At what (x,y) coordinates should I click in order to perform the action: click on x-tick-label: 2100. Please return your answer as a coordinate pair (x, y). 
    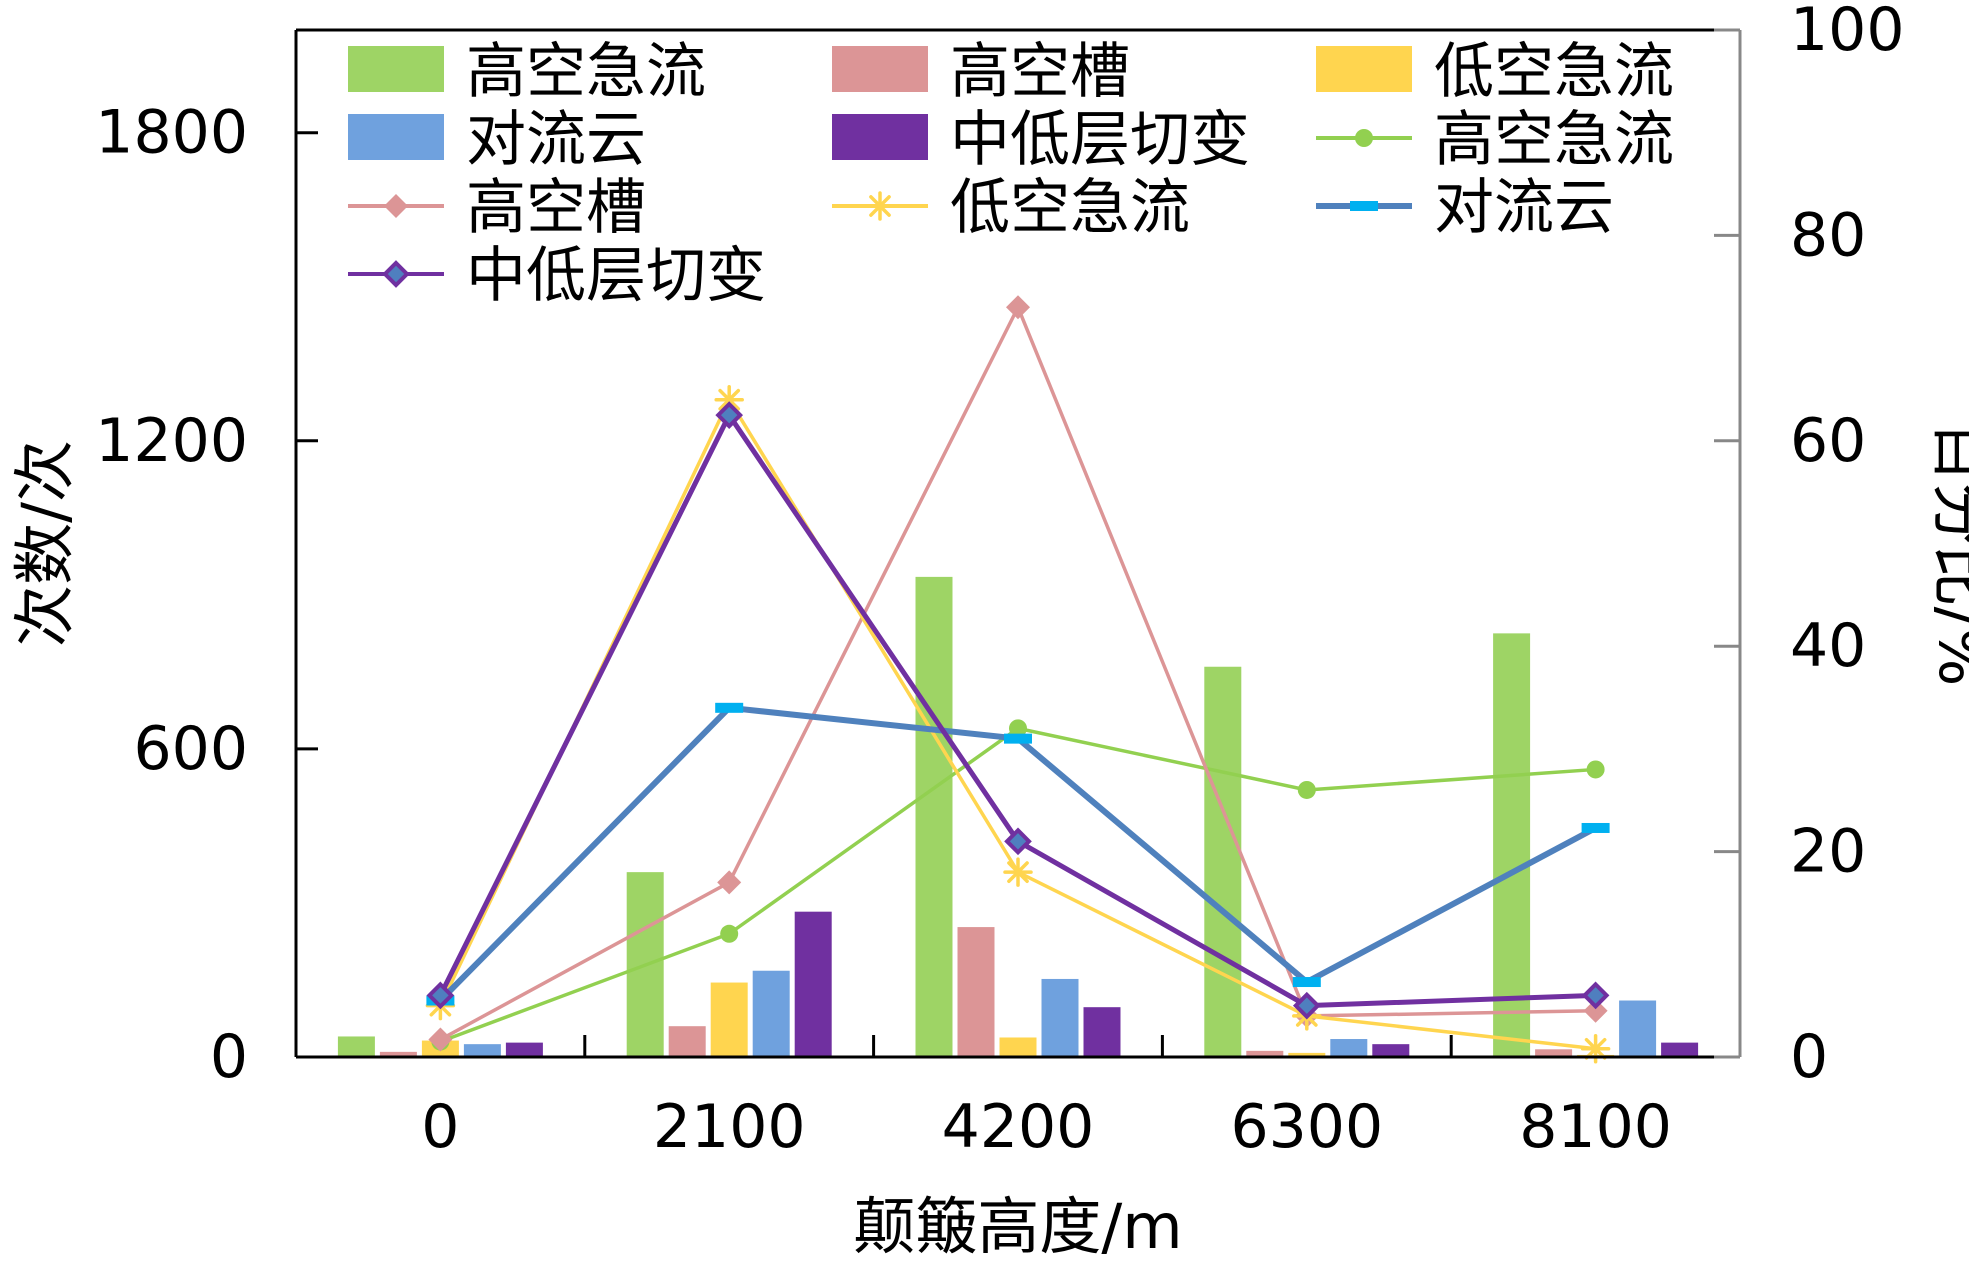
    Looking at the image, I should click on (729, 1127).